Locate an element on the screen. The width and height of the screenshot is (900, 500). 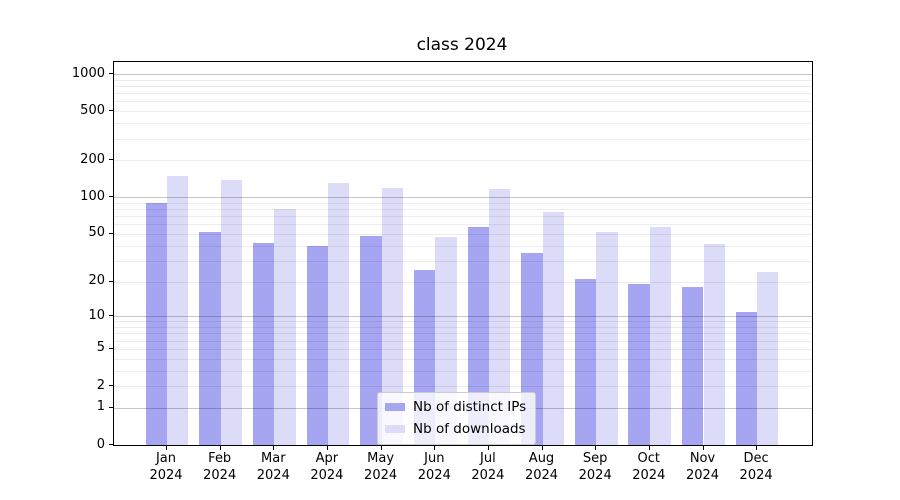
x-tick-label: Jan 2024 is located at coordinates (166, 467).